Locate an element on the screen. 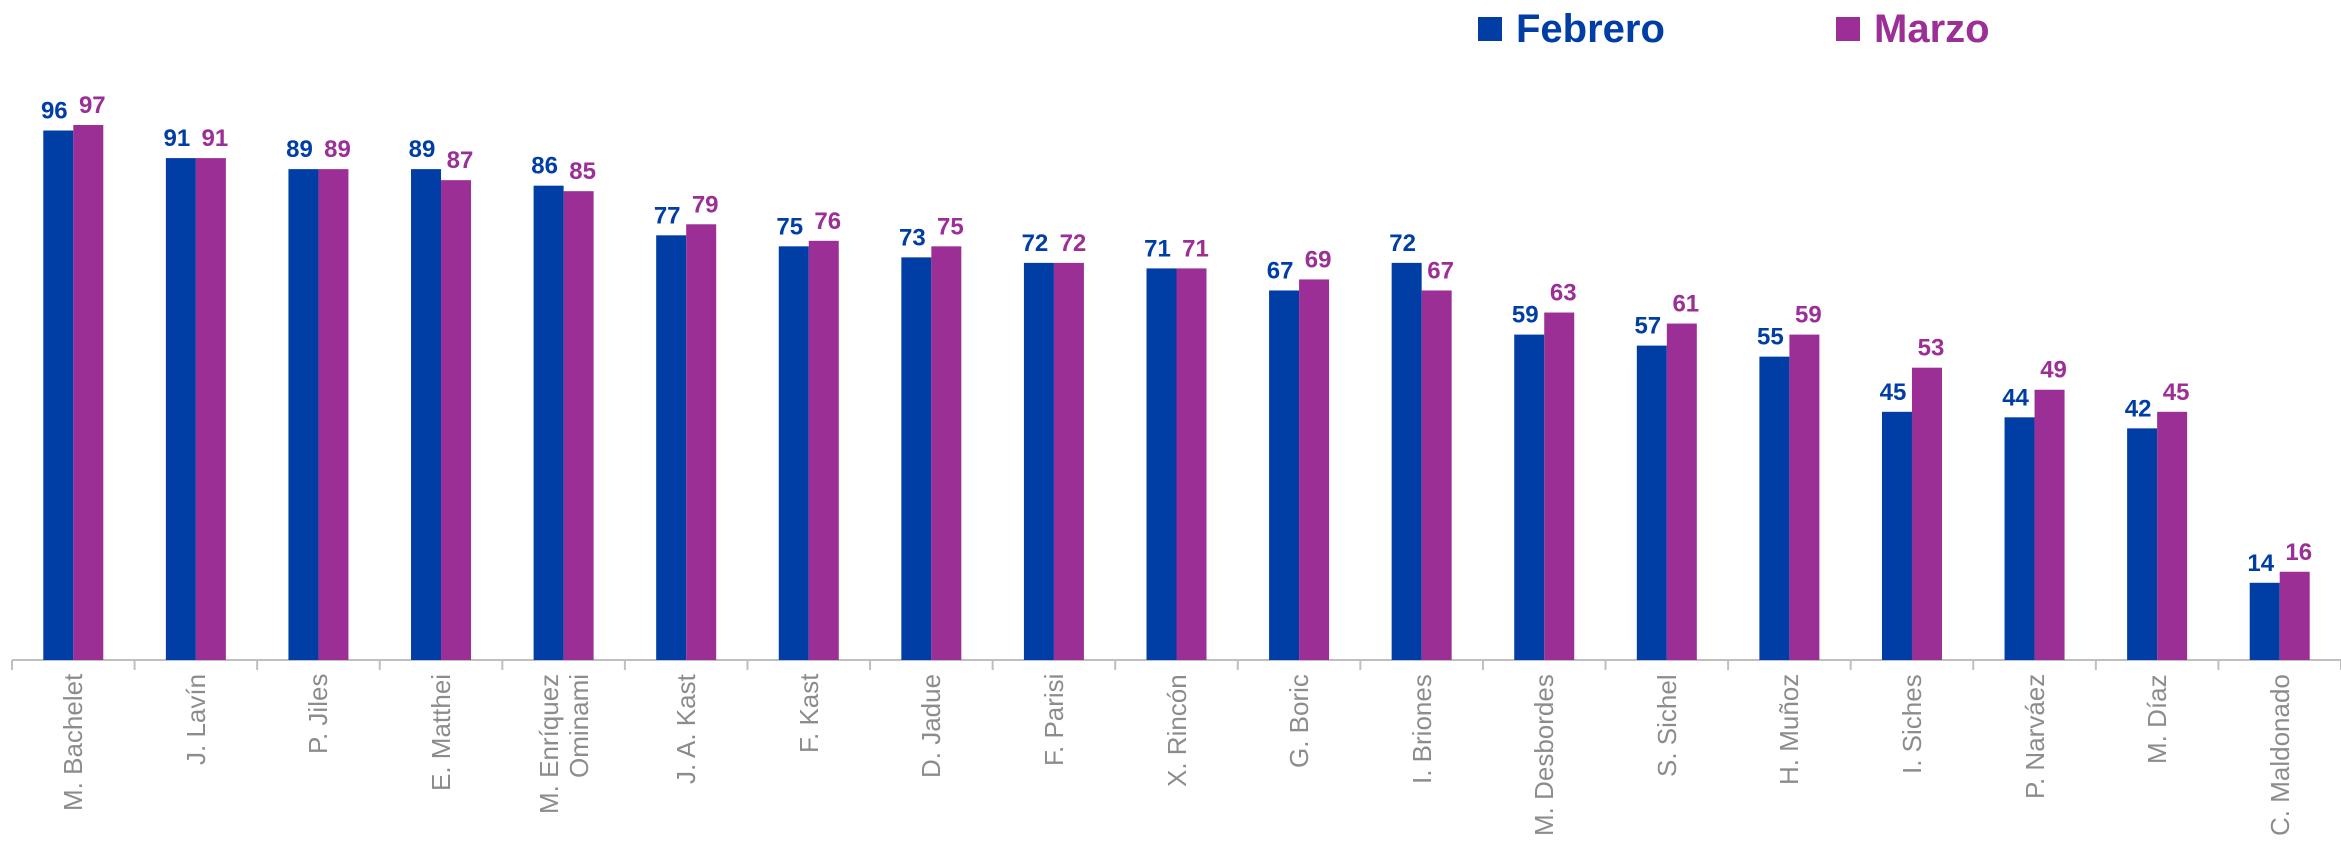 The width and height of the screenshot is (2341, 864). value-label: 55 is located at coordinates (1770, 337).